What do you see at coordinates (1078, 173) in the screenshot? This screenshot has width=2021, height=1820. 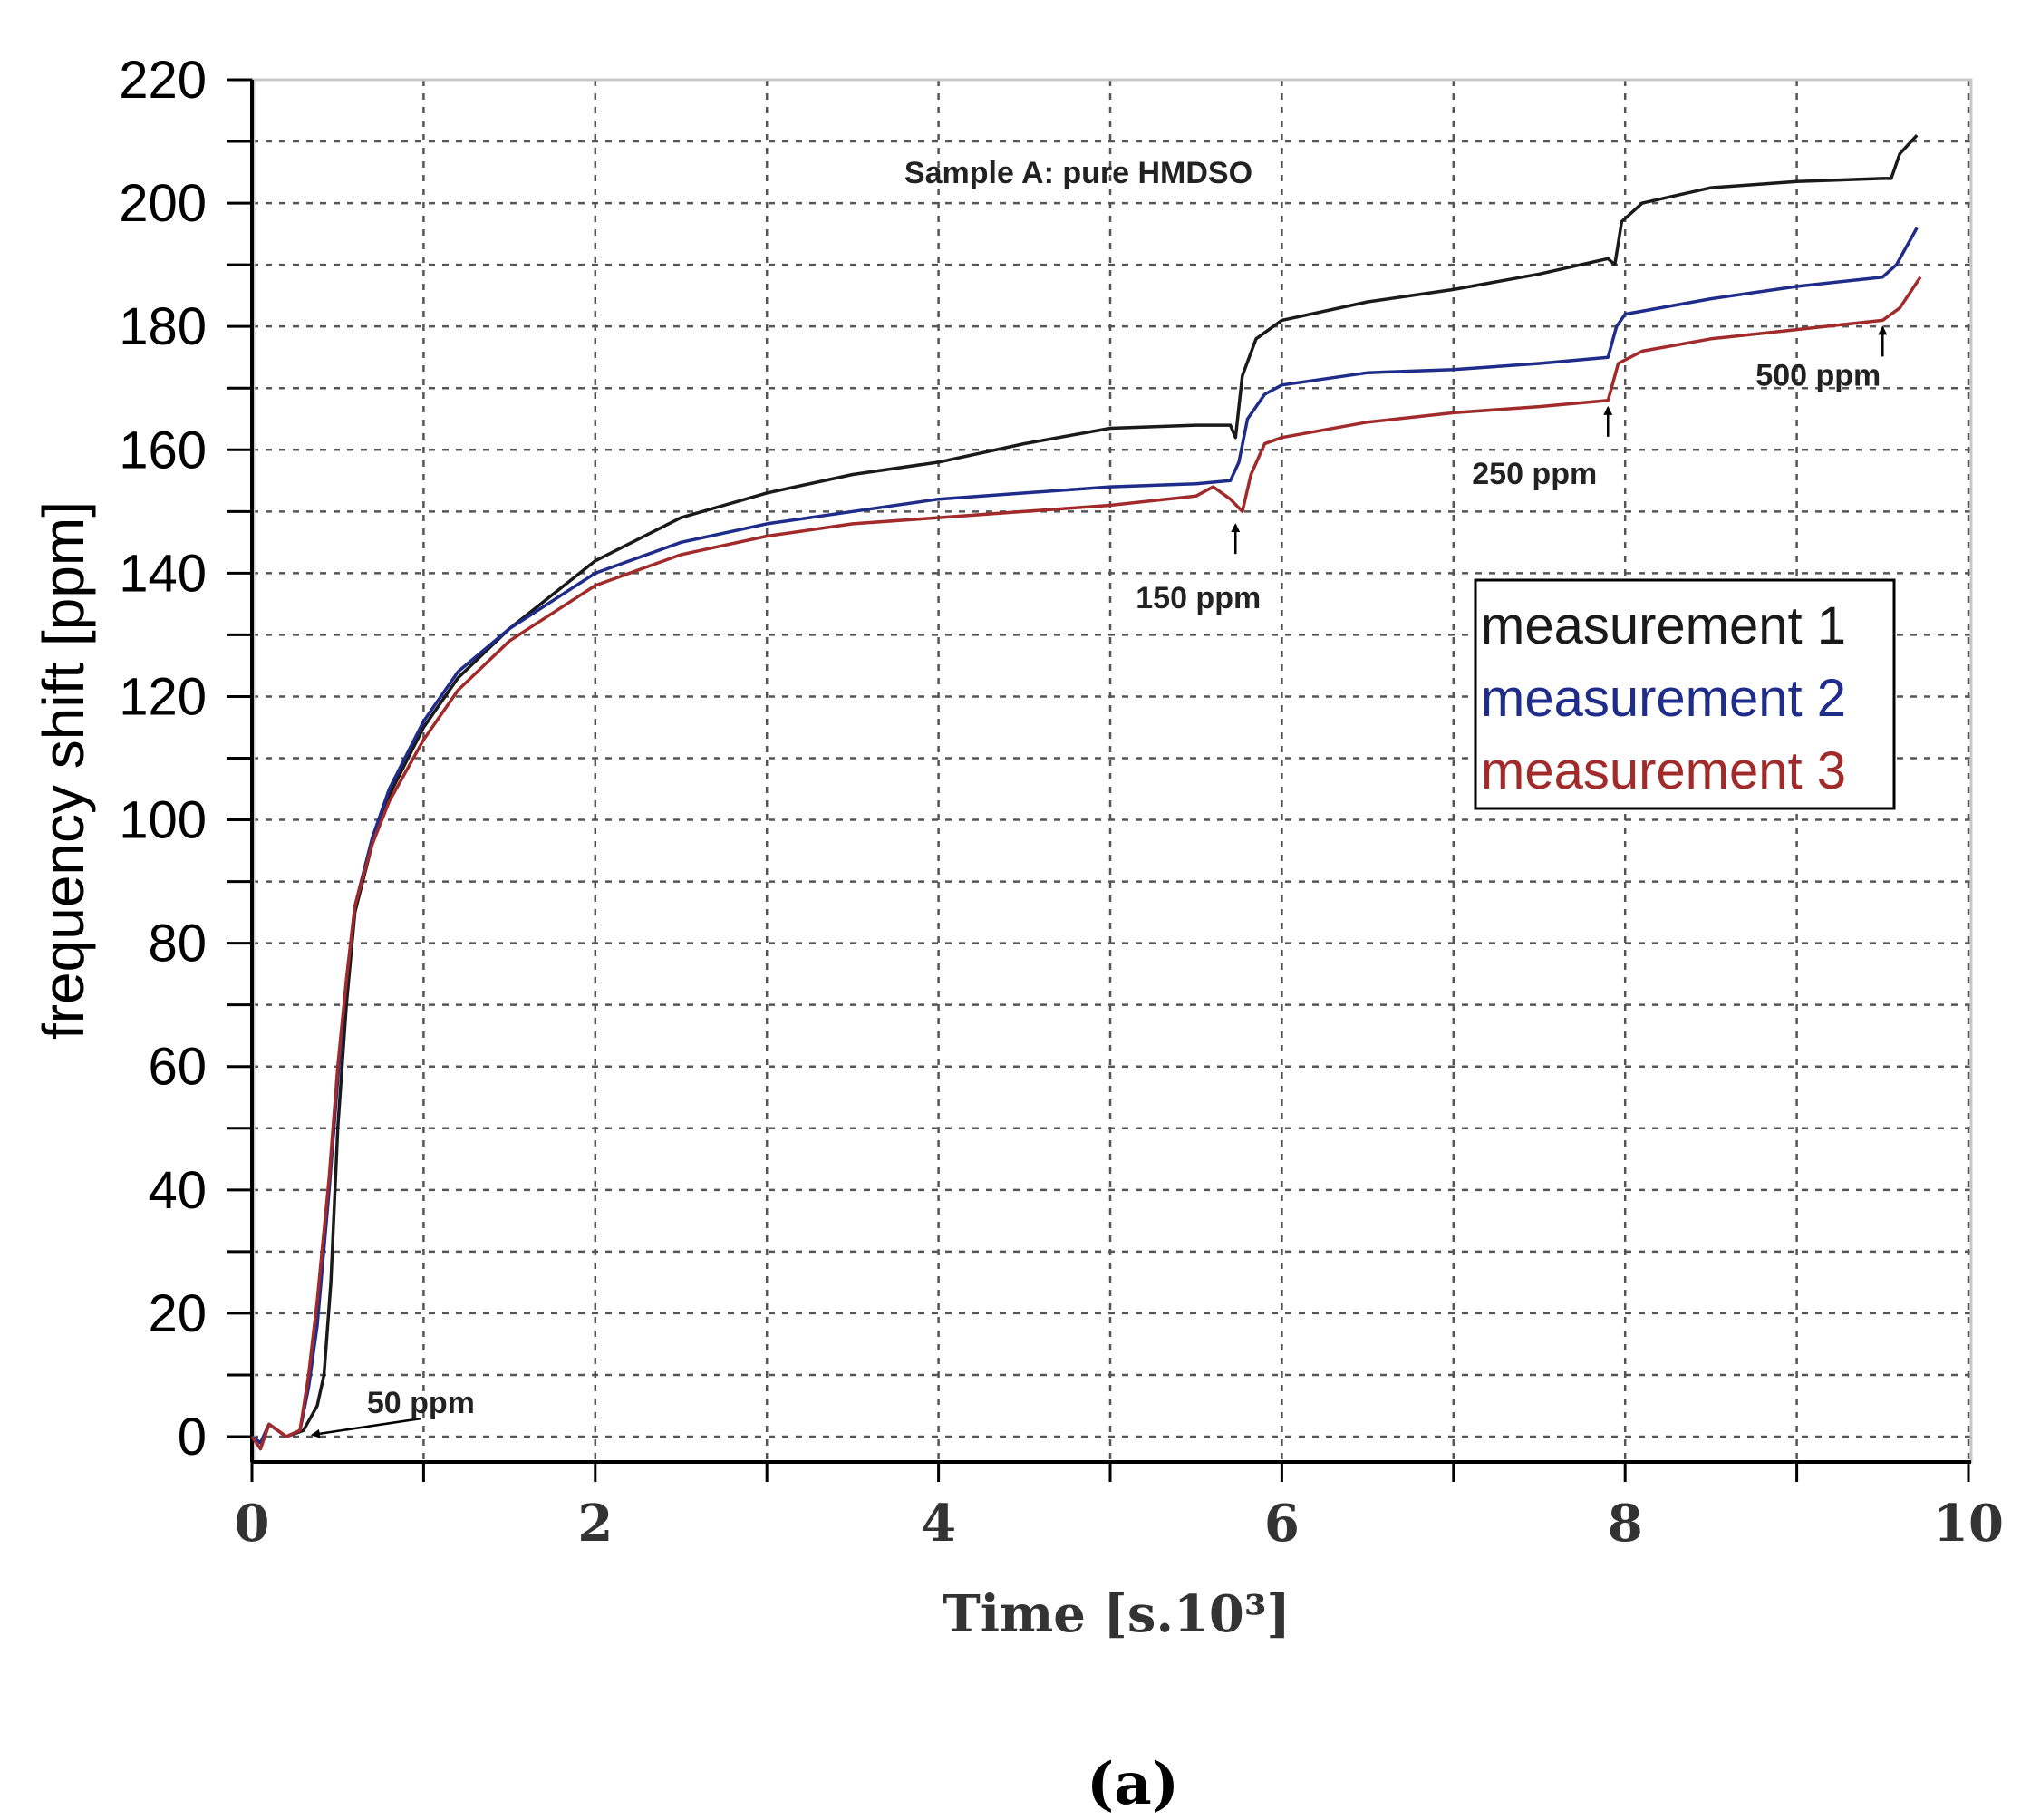 I see `chart-title: Sample A: pure HMDSO` at bounding box center [1078, 173].